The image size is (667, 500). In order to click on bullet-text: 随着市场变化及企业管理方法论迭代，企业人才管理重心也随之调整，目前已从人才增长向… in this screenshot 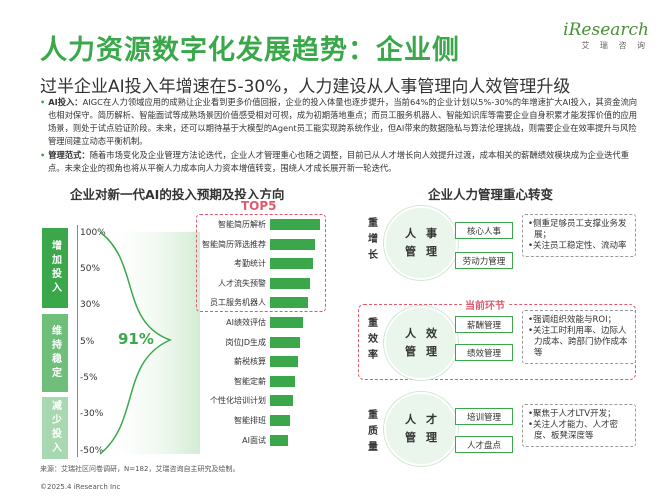, I will do `click(339, 161)`.